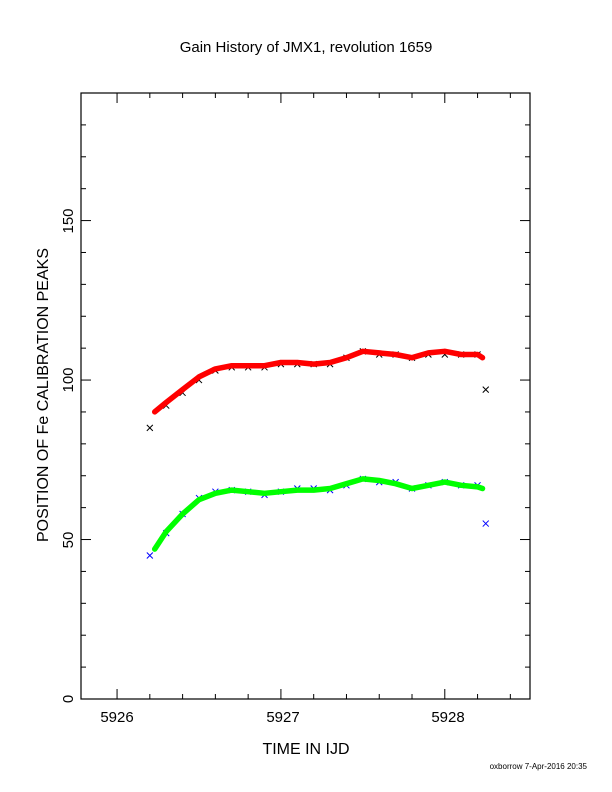 Image resolution: width=612 pixels, height=792 pixels. Describe the element at coordinates (539, 766) in the screenshot. I see `footer-timestamp: oxborrow 7-Apr-2016 20:35` at that location.